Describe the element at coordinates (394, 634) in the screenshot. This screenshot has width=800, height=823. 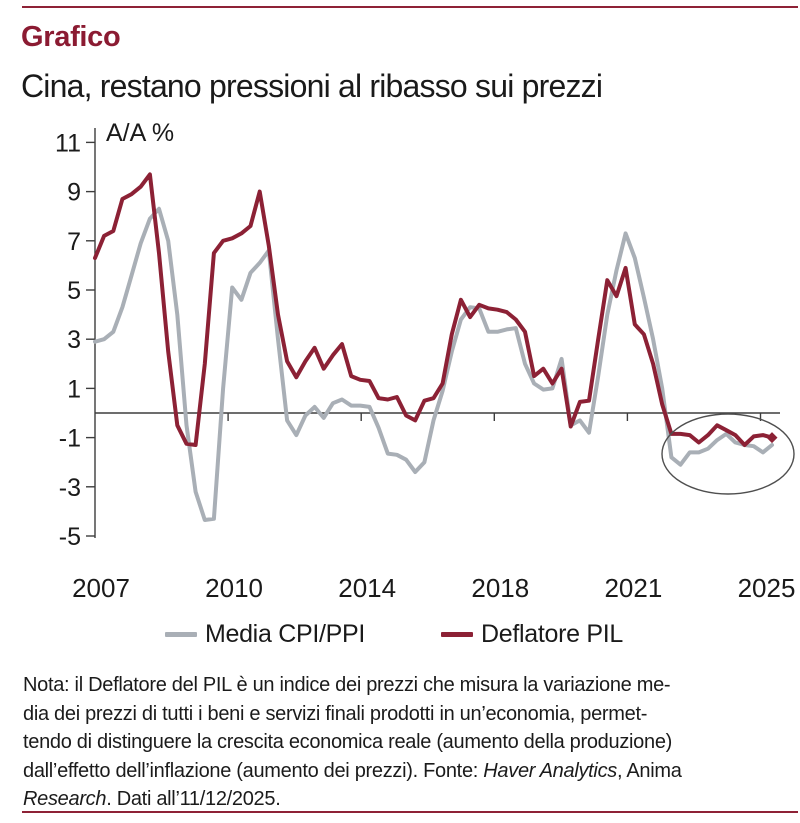
I see `chart-legend: Media CPI/PPI Deflatore PIL` at that location.